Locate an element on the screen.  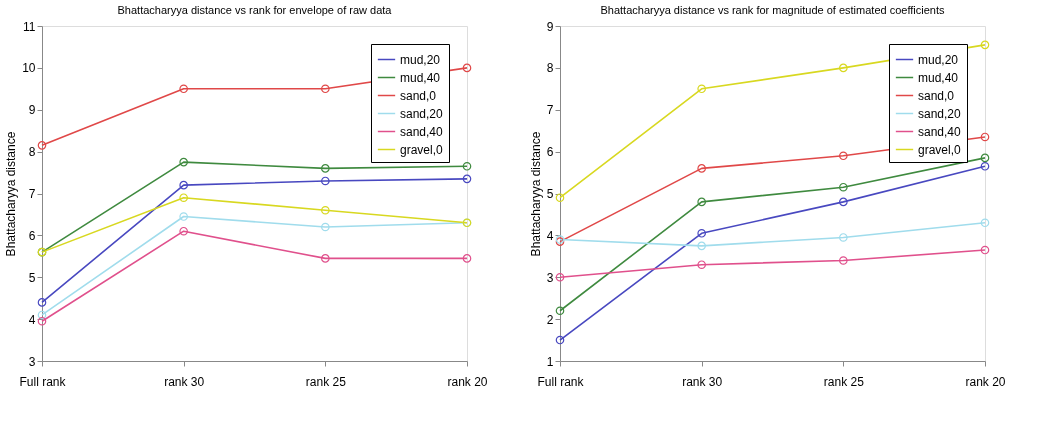
chart-title: Bhattacharyya distance vs rank for magnitude of estimated coefficients is located at coordinates (773, 10).